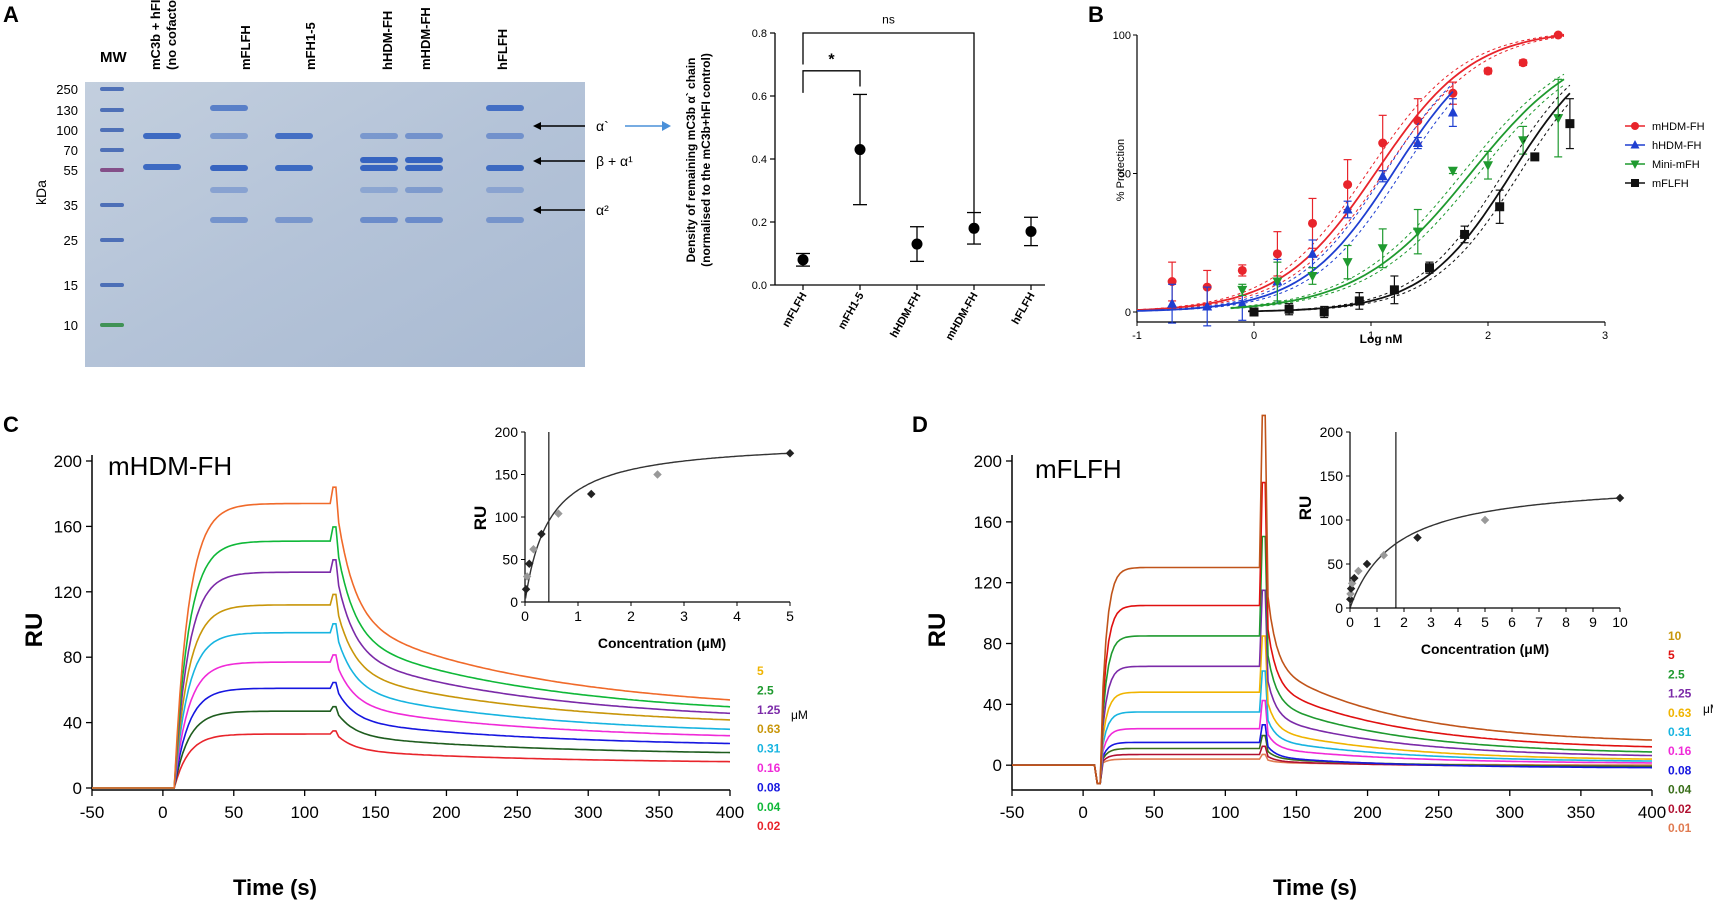 The height and width of the screenshot is (902, 1713). I want to click on sensorgram-x-tick-label: 200, so click(1367, 812).